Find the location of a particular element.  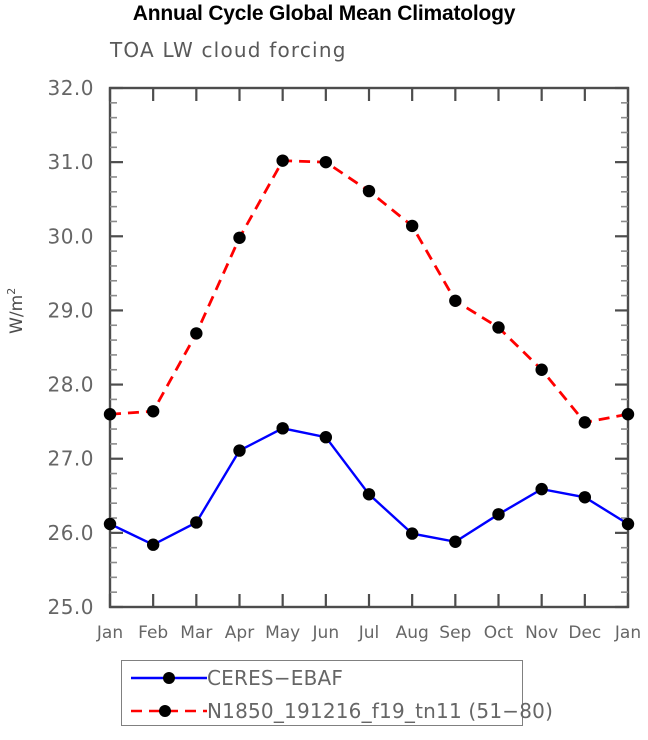

x-tick-label: Jun is located at coordinates (326, 633).